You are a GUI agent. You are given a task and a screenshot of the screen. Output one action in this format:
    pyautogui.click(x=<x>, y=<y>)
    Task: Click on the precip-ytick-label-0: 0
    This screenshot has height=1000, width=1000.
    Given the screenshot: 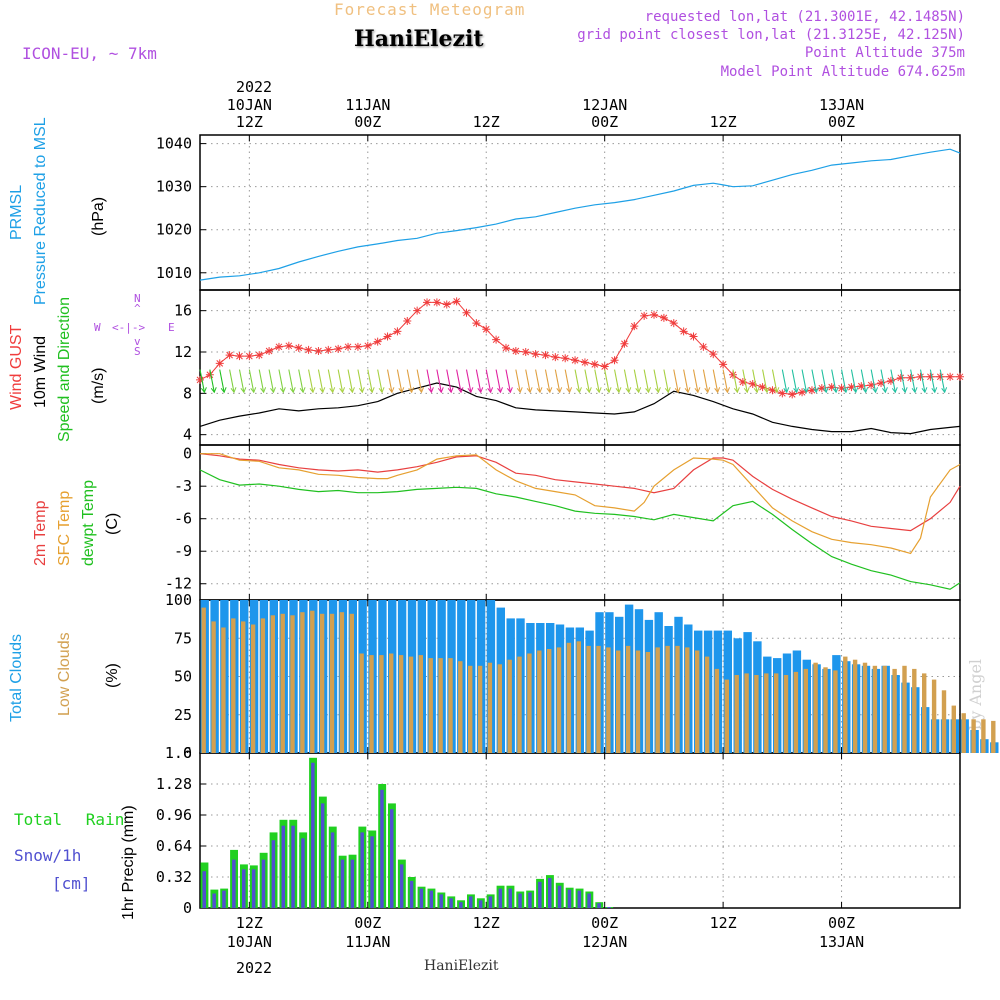 What is the action you would take?
    pyautogui.click(x=187, y=908)
    